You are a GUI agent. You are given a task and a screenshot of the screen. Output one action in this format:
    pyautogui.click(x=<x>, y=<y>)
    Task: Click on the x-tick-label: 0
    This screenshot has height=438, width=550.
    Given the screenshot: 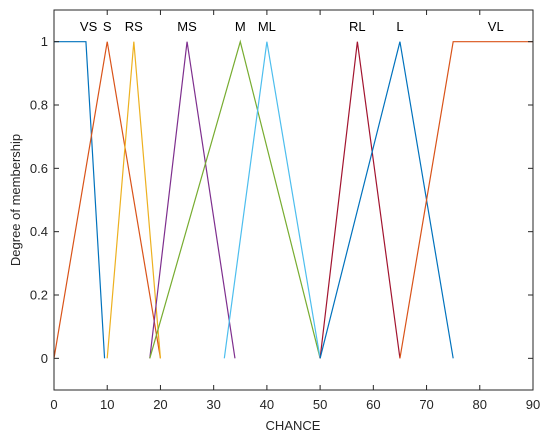 What is the action you would take?
    pyautogui.click(x=53, y=404)
    